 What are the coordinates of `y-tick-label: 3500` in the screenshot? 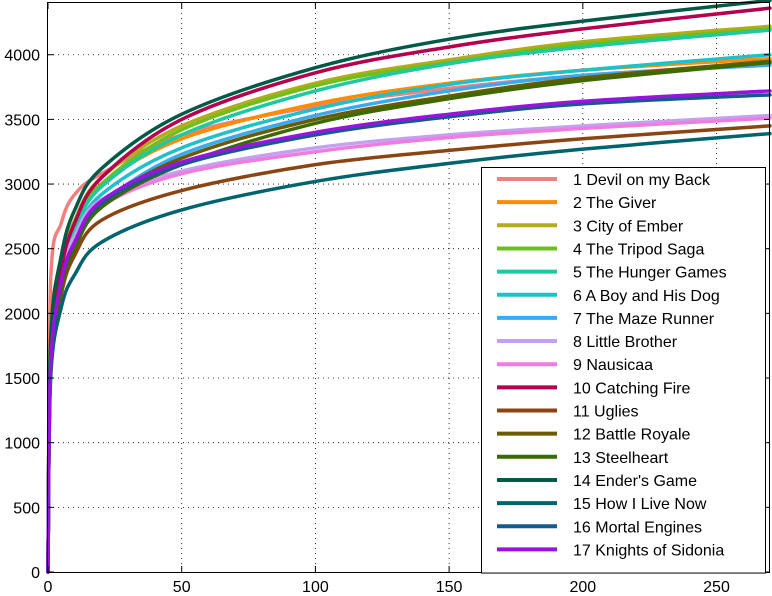 It's located at (22, 120).